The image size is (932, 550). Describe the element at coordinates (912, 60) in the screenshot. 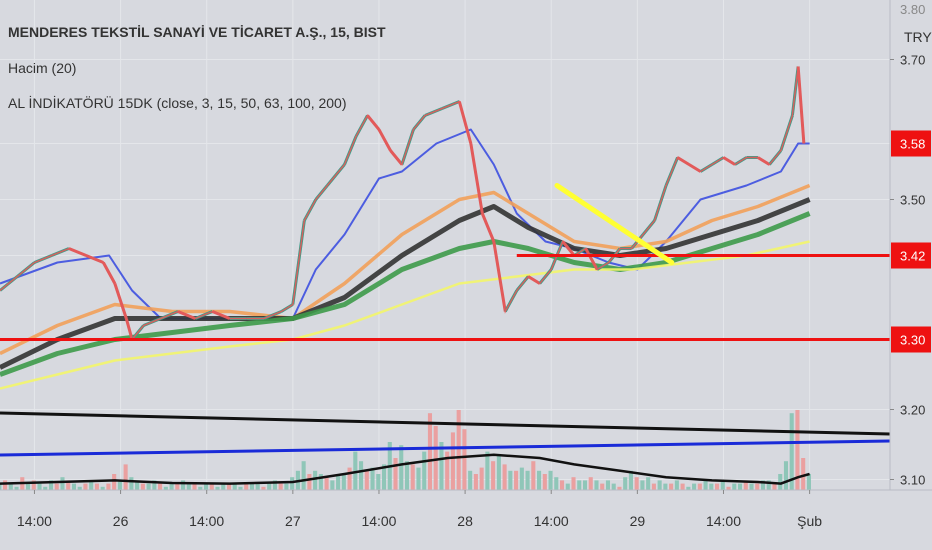

I see `price-tick-label: 3.70` at that location.